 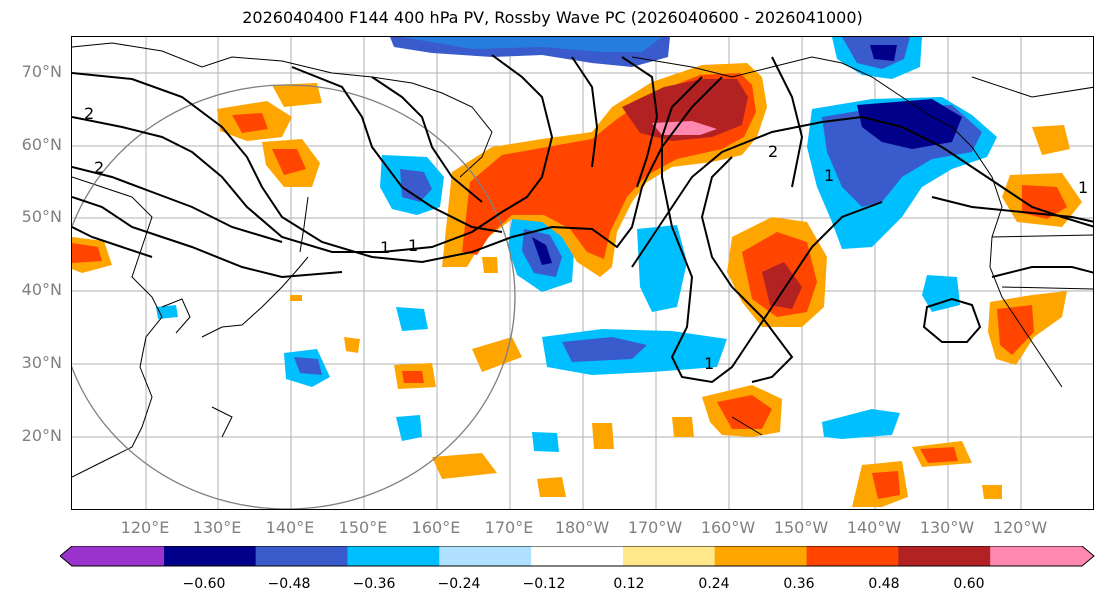 What do you see at coordinates (884, 584) in the screenshot?
I see `colorbar-tick: 0.48` at bounding box center [884, 584].